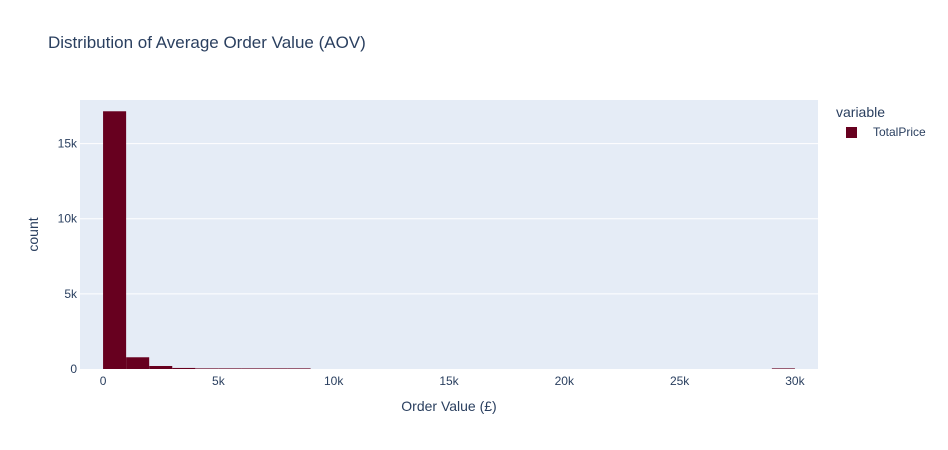 The width and height of the screenshot is (948, 450). I want to click on x-tick-label: 25k, so click(680, 381).